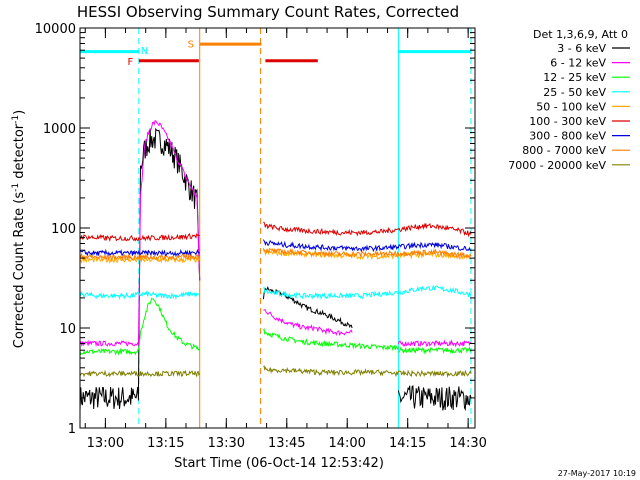 The width and height of the screenshot is (640, 480). I want to click on y-axis-label: Corrected Count Rate (s-1 detector-1), so click(19, 229).